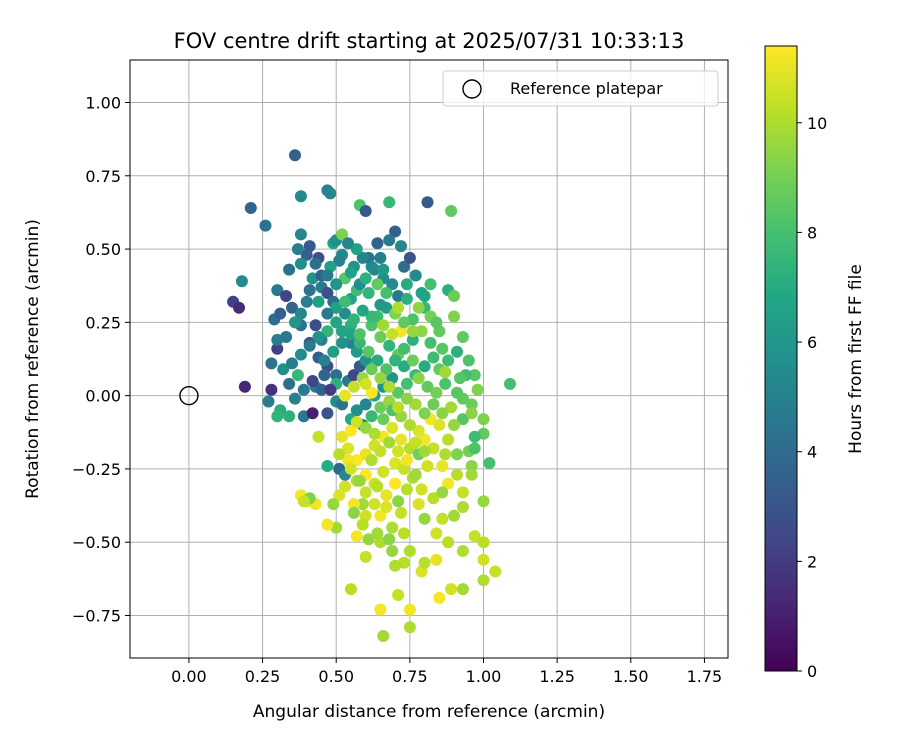 The image size is (900, 750). I want to click on y-tick-label: −0.50, so click(96, 542).